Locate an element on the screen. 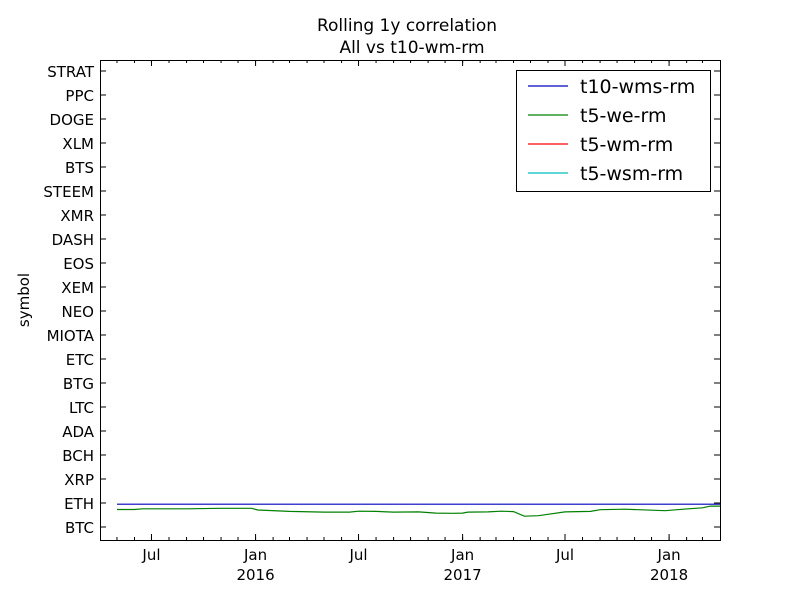  legend-entries: t10-wms-rm t5-we-rm t5-wm-rm t5-wsm-rm is located at coordinates (611, 130).